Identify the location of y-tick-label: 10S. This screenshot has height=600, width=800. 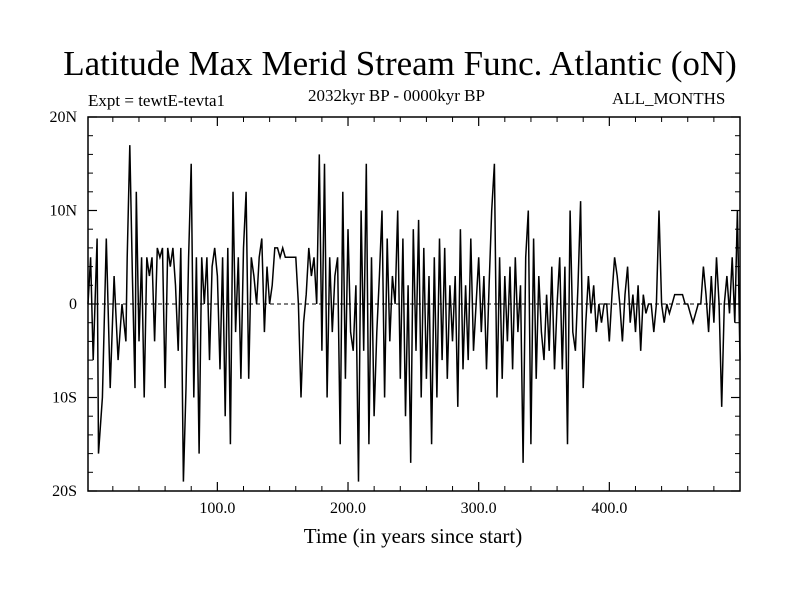
(64, 398).